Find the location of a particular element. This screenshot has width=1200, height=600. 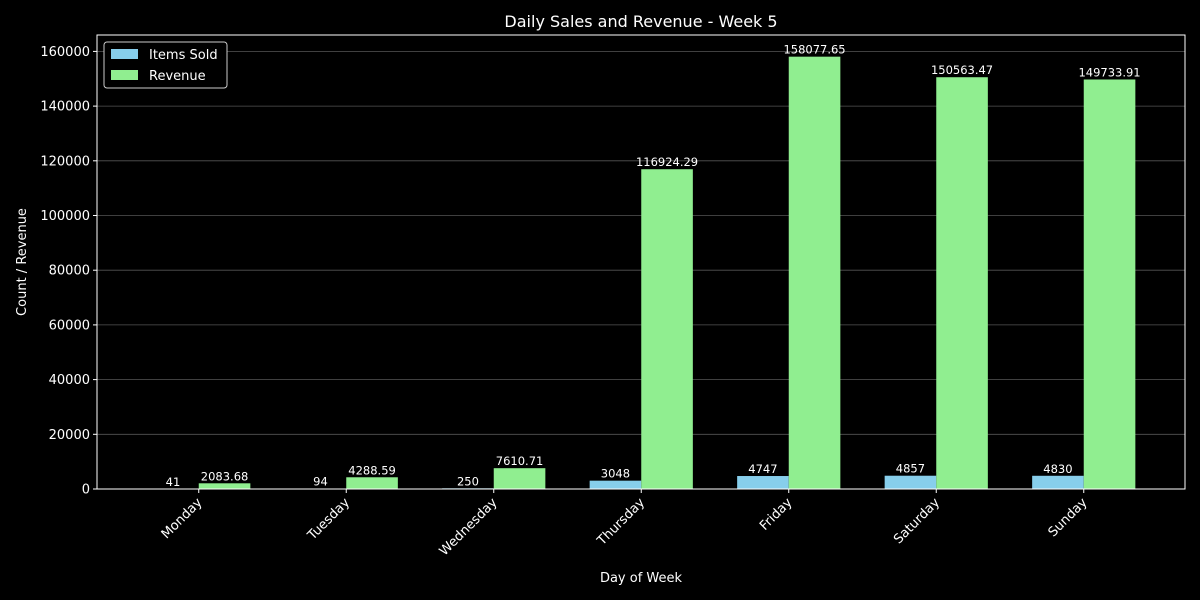

legend: Items Sold Revenue is located at coordinates (165, 65).